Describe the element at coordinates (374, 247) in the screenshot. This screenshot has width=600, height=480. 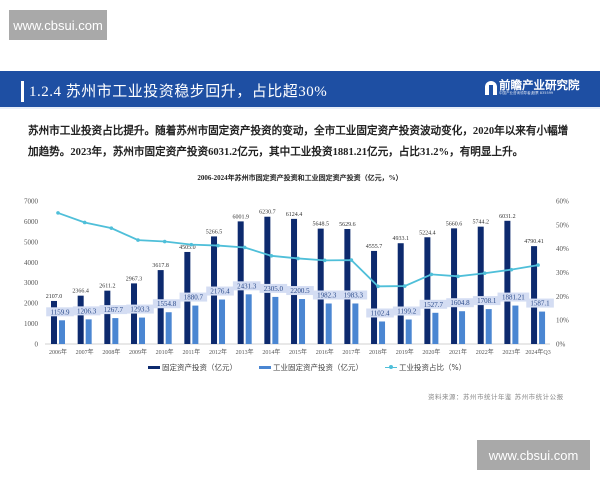
I see `bar-value-label-fixed: 4555.7` at that location.